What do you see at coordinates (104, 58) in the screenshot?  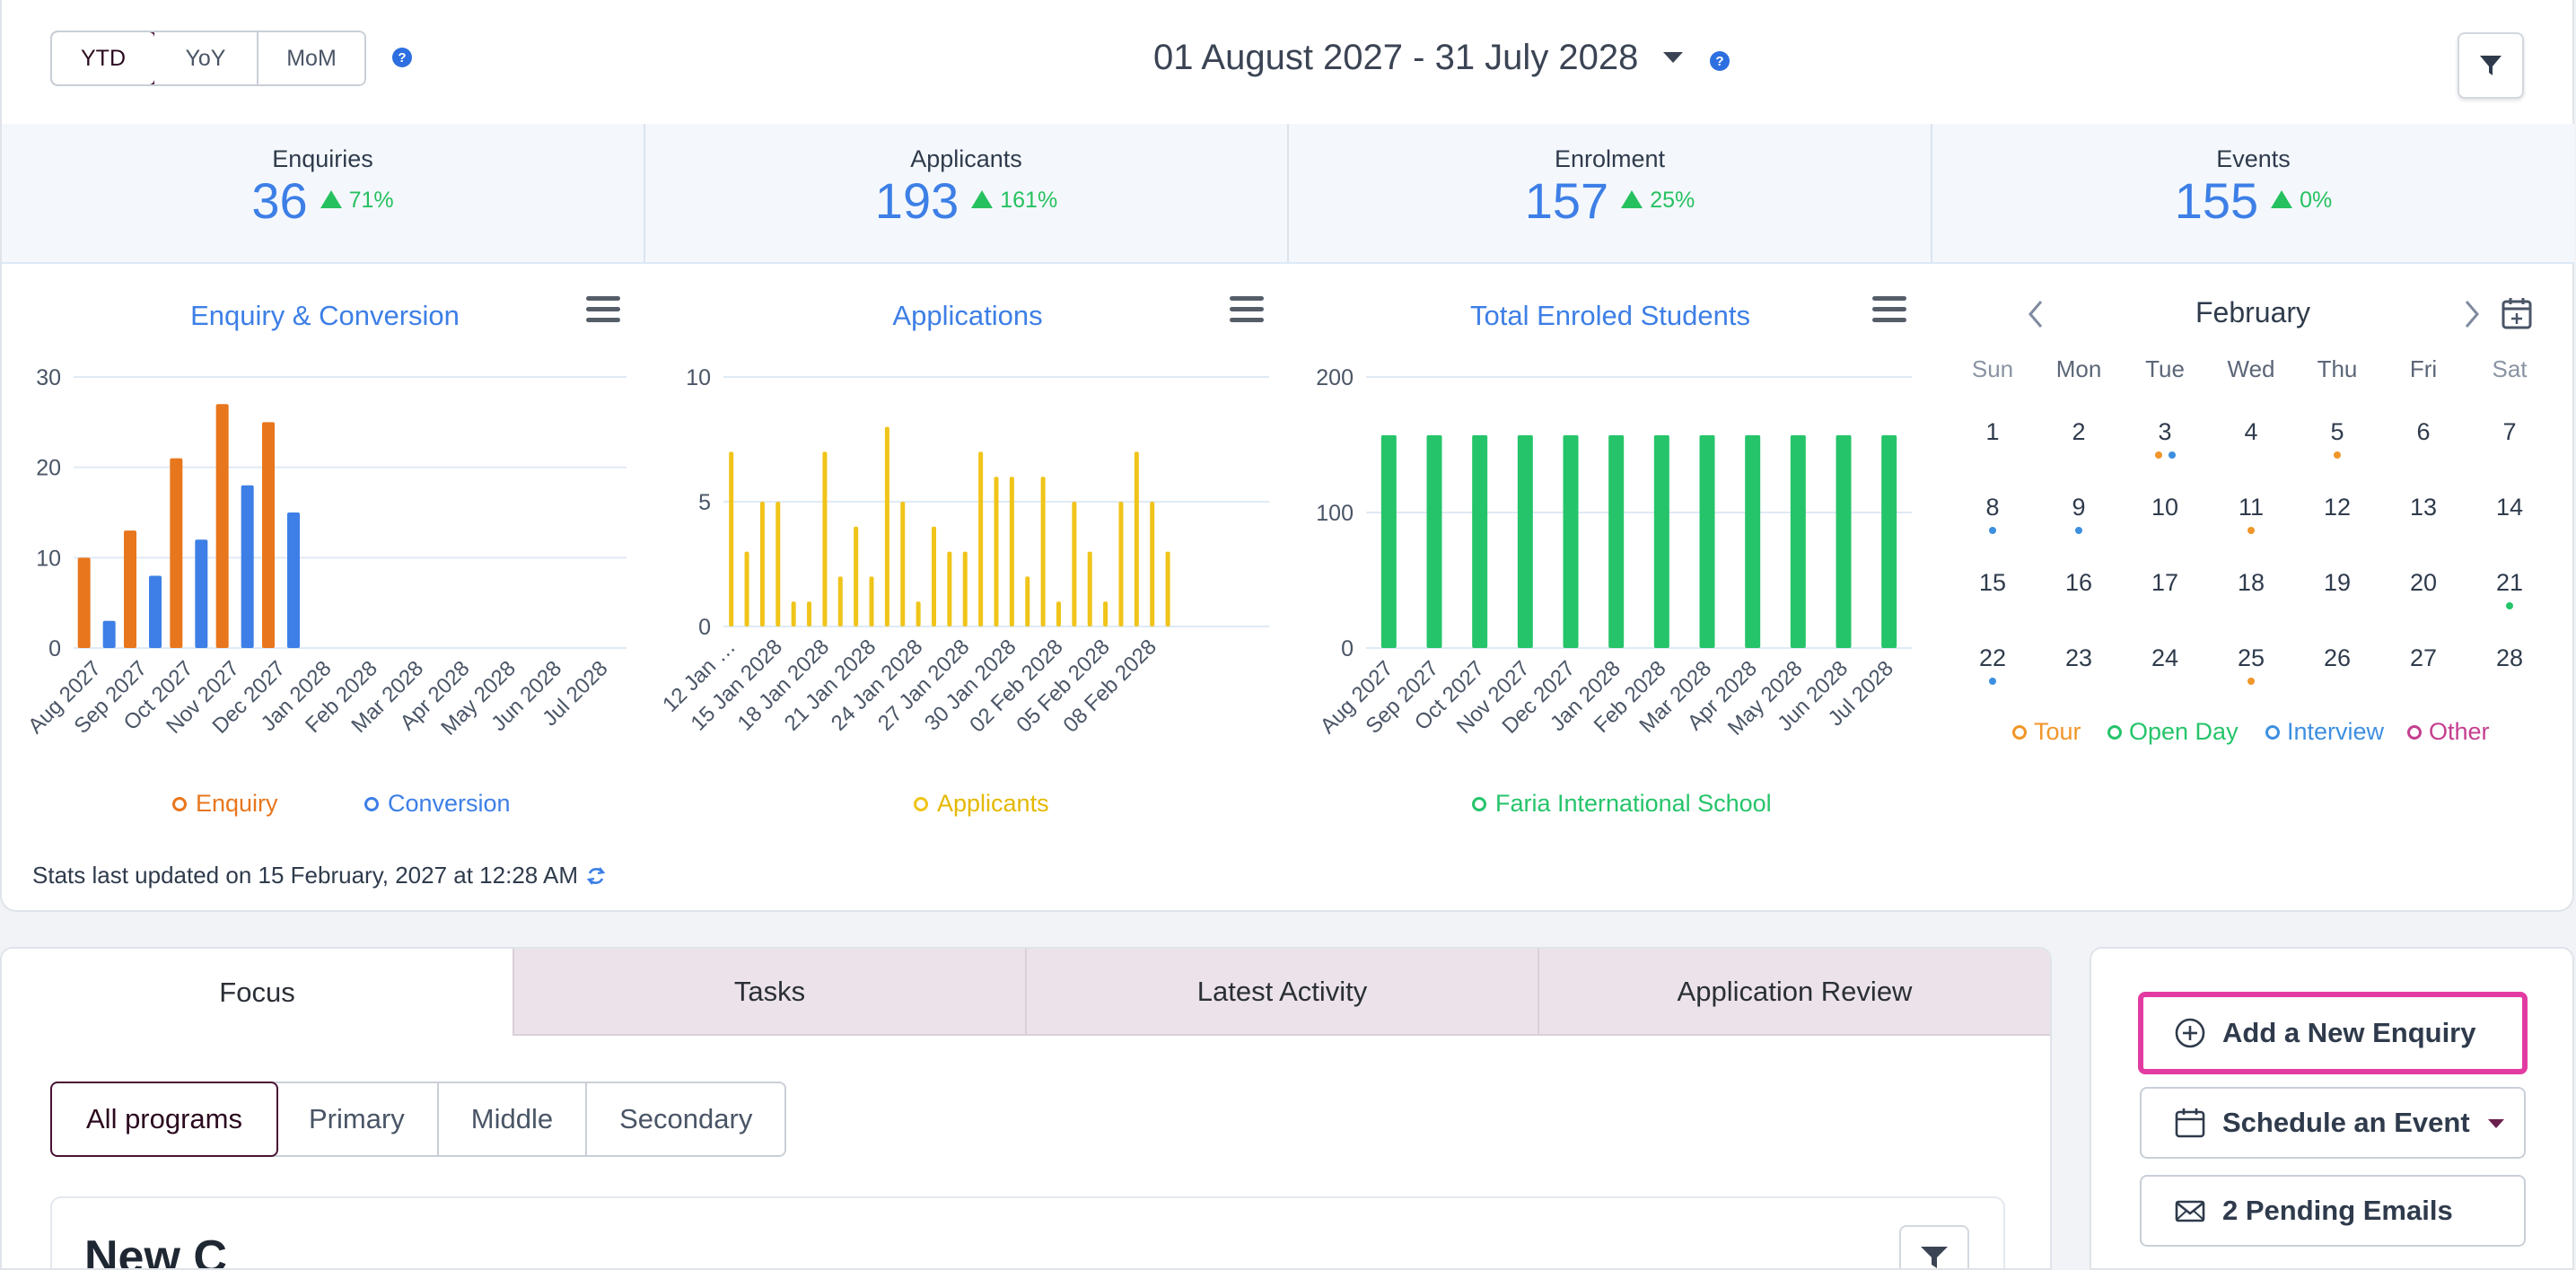 I see `period-option-ytd: YTD` at bounding box center [104, 58].